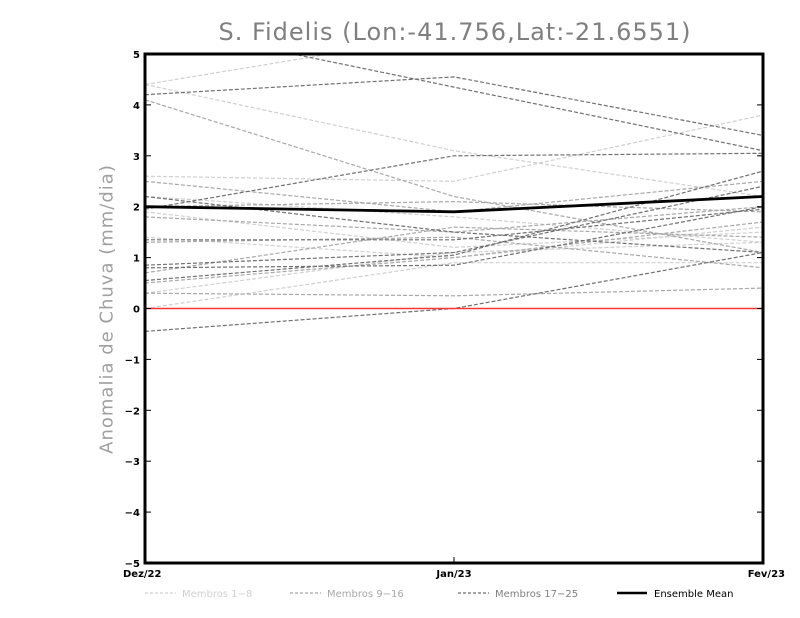 Image resolution: width=800 pixels, height=618 pixels. I want to click on y-tick-label: 3, so click(136, 157).